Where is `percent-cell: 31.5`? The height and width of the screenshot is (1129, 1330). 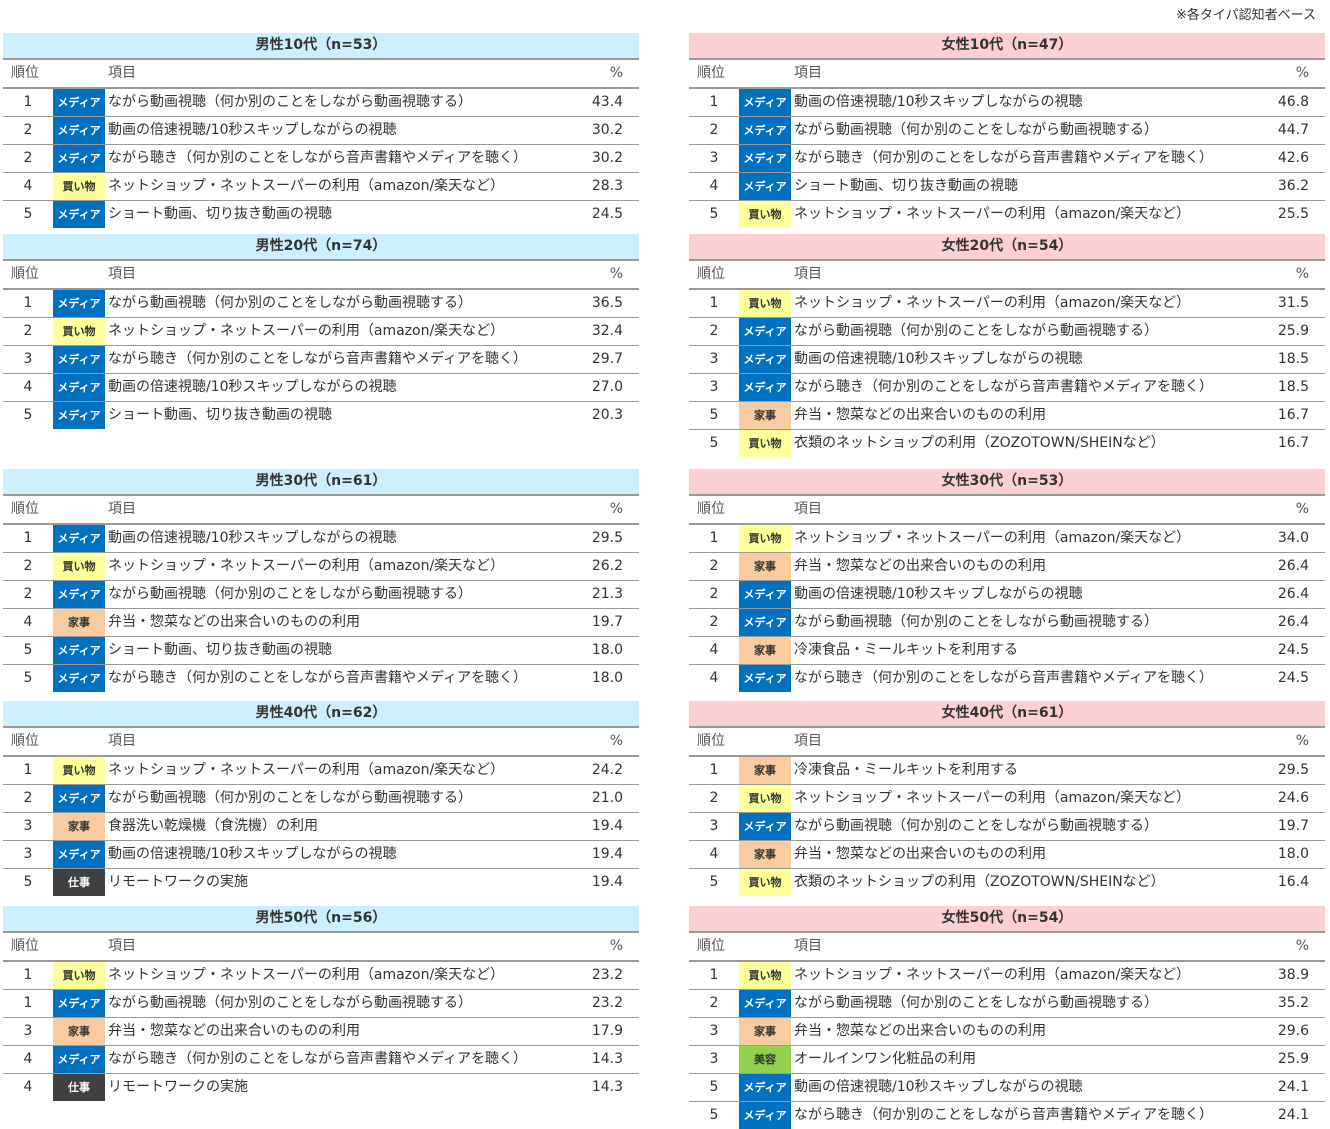 percent-cell: 31.5 is located at coordinates (1293, 303).